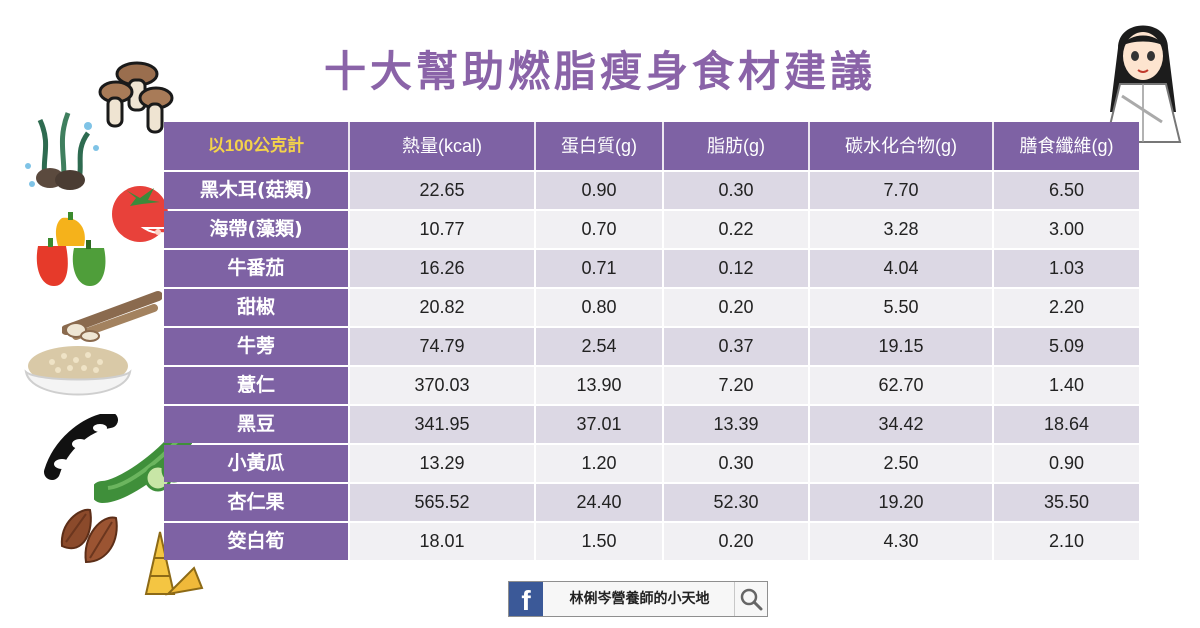 The height and width of the screenshot is (628, 1200). I want to click on facebook-icon: f, so click(526, 599).